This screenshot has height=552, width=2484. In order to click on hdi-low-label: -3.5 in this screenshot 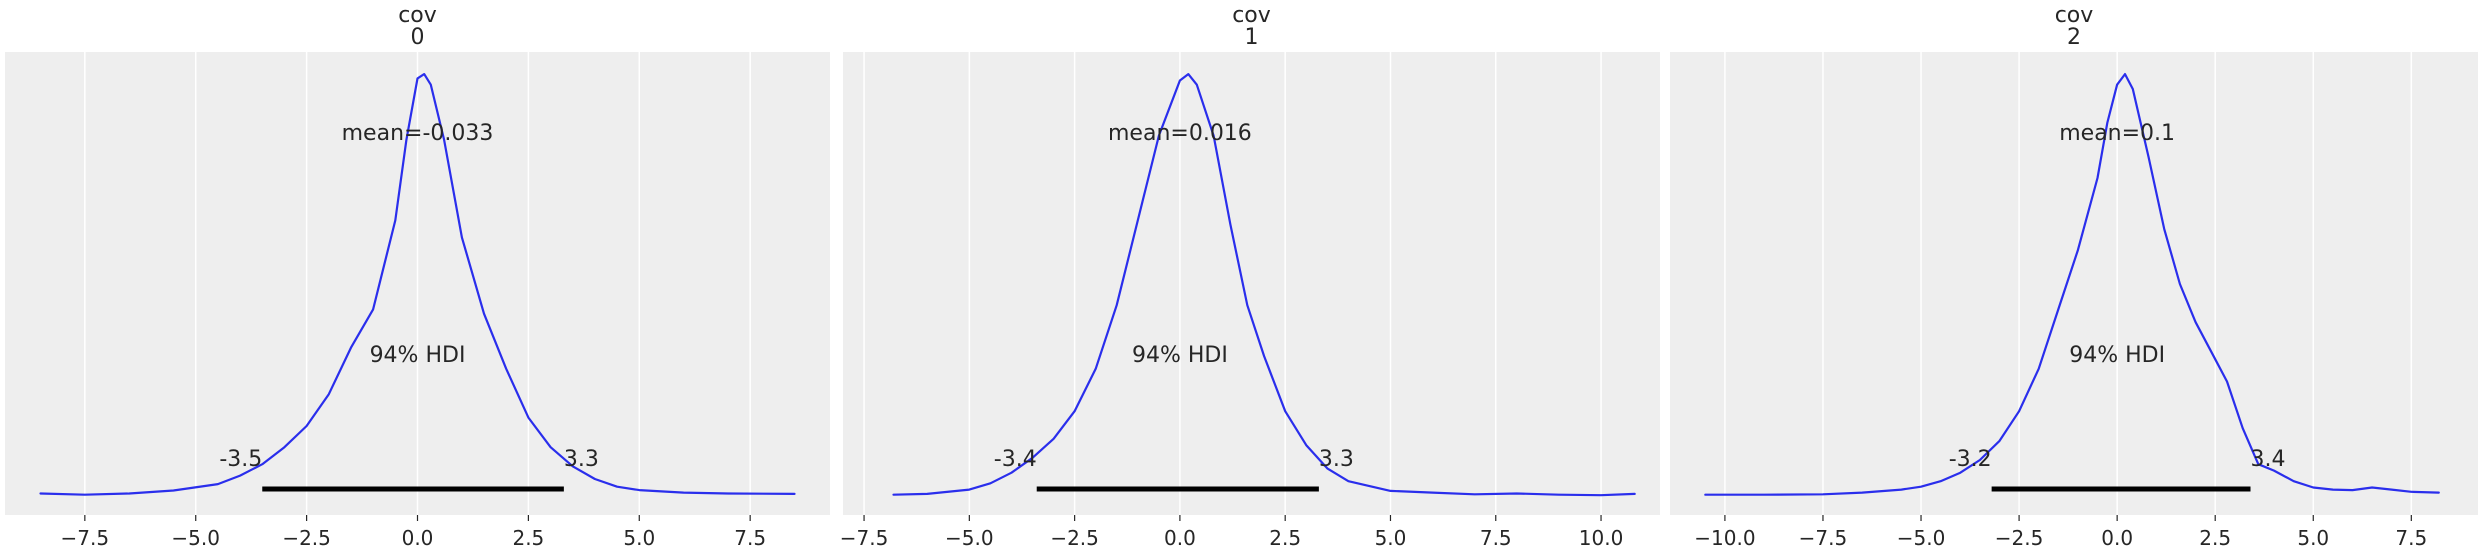, I will do `click(240, 459)`.